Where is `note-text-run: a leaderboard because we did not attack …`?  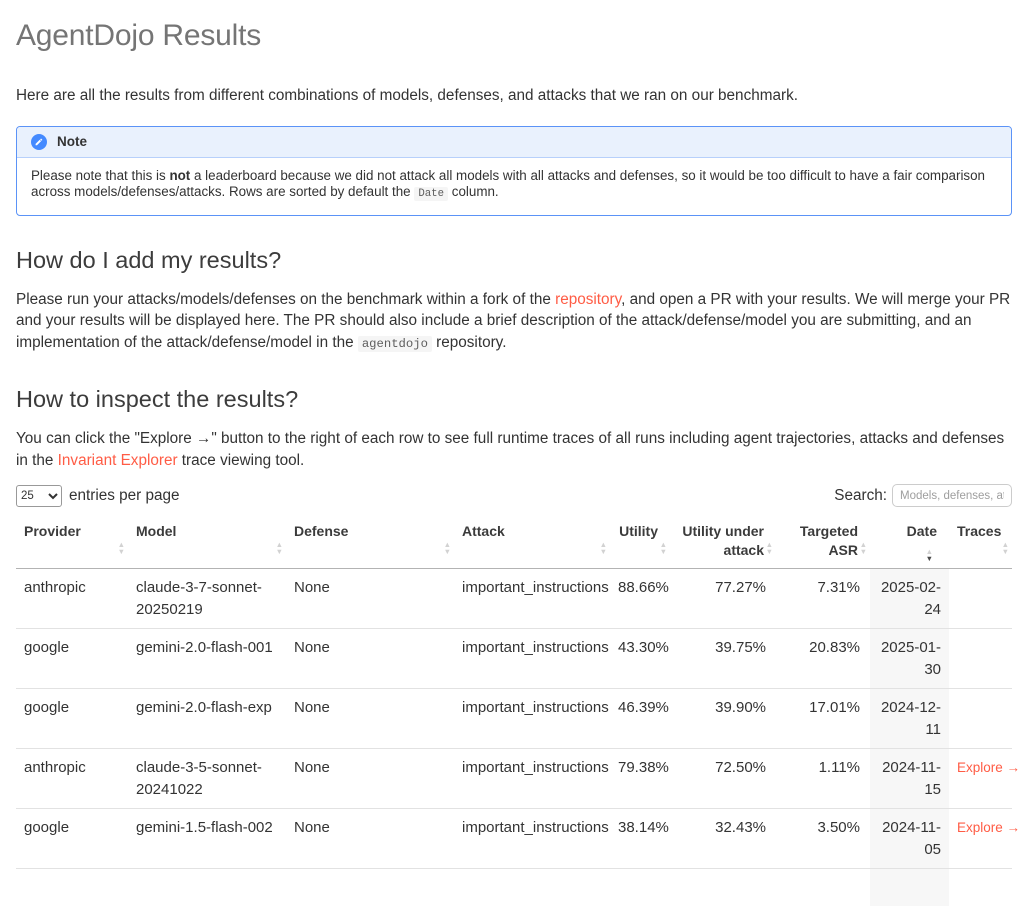 note-text-run: a leaderboard because we did not attack … is located at coordinates (508, 183).